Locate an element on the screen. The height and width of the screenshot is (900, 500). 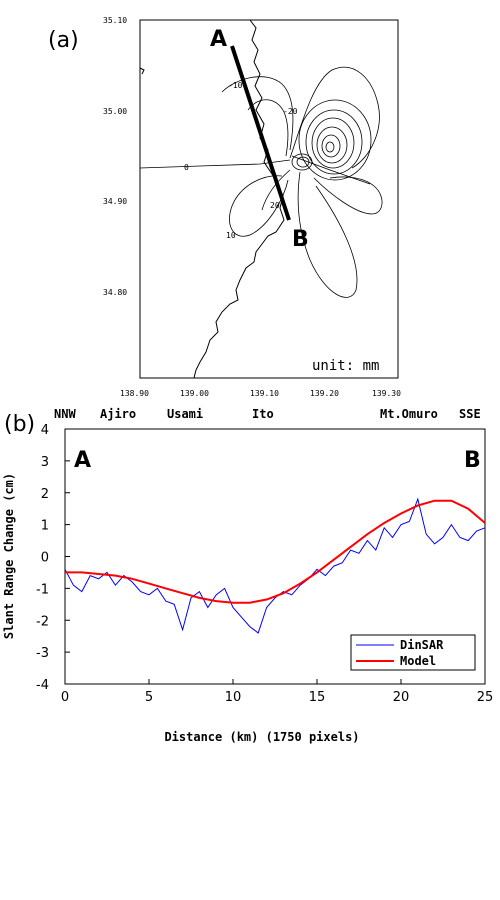
y-tick-label: 1 is located at coordinates (45, 526).